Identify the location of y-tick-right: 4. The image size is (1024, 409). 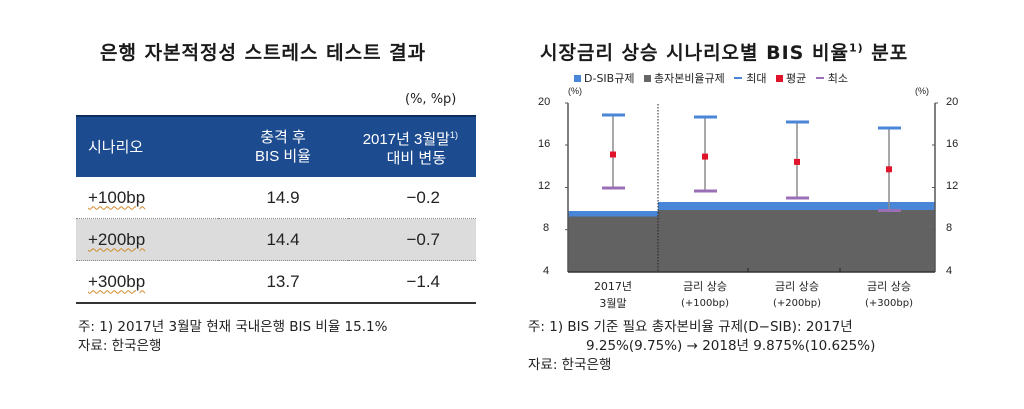
(949, 271).